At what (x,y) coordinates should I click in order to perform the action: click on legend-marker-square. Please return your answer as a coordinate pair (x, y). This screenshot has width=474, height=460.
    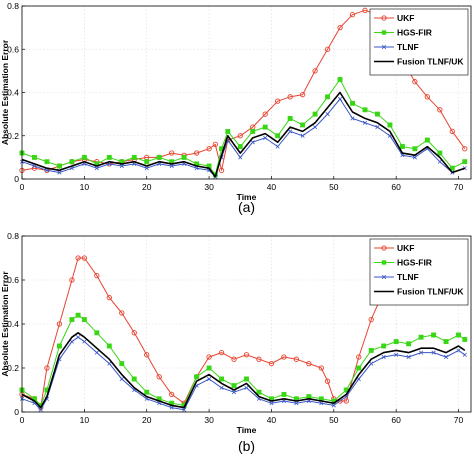
    Looking at the image, I should click on (384, 32).